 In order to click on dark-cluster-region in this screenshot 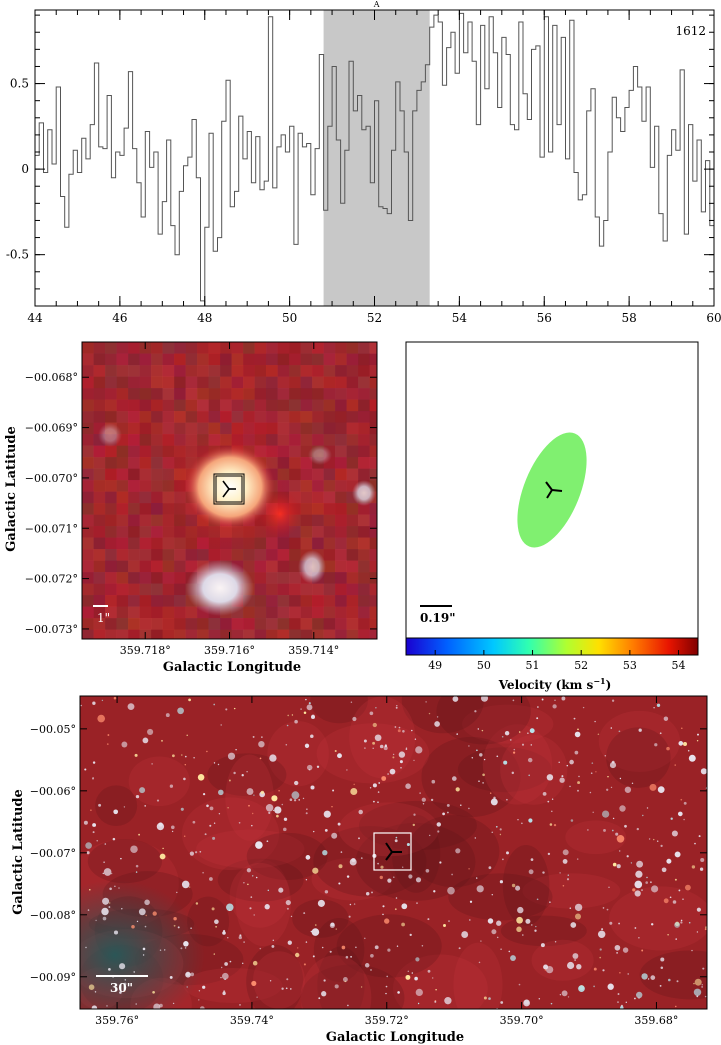, I will do `click(142, 944)`.